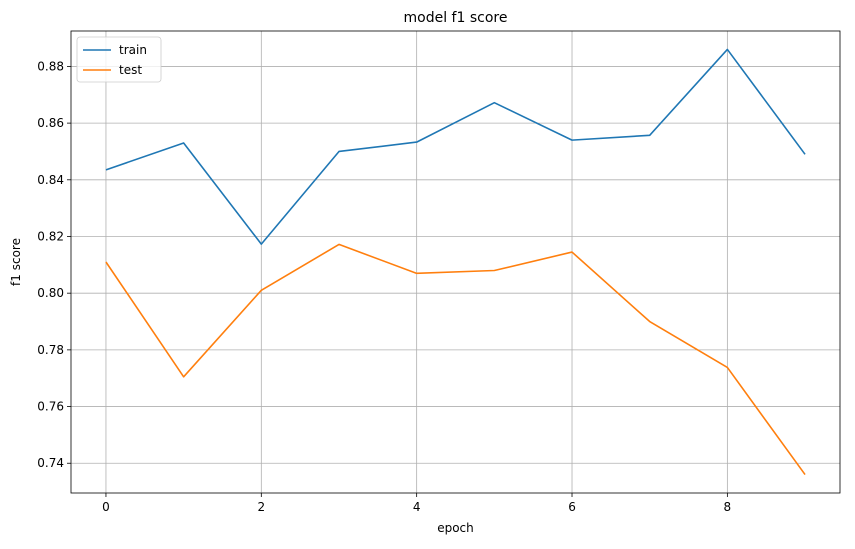  What do you see at coordinates (50, 66) in the screenshot?
I see `y-tick-label: 0.88` at bounding box center [50, 66].